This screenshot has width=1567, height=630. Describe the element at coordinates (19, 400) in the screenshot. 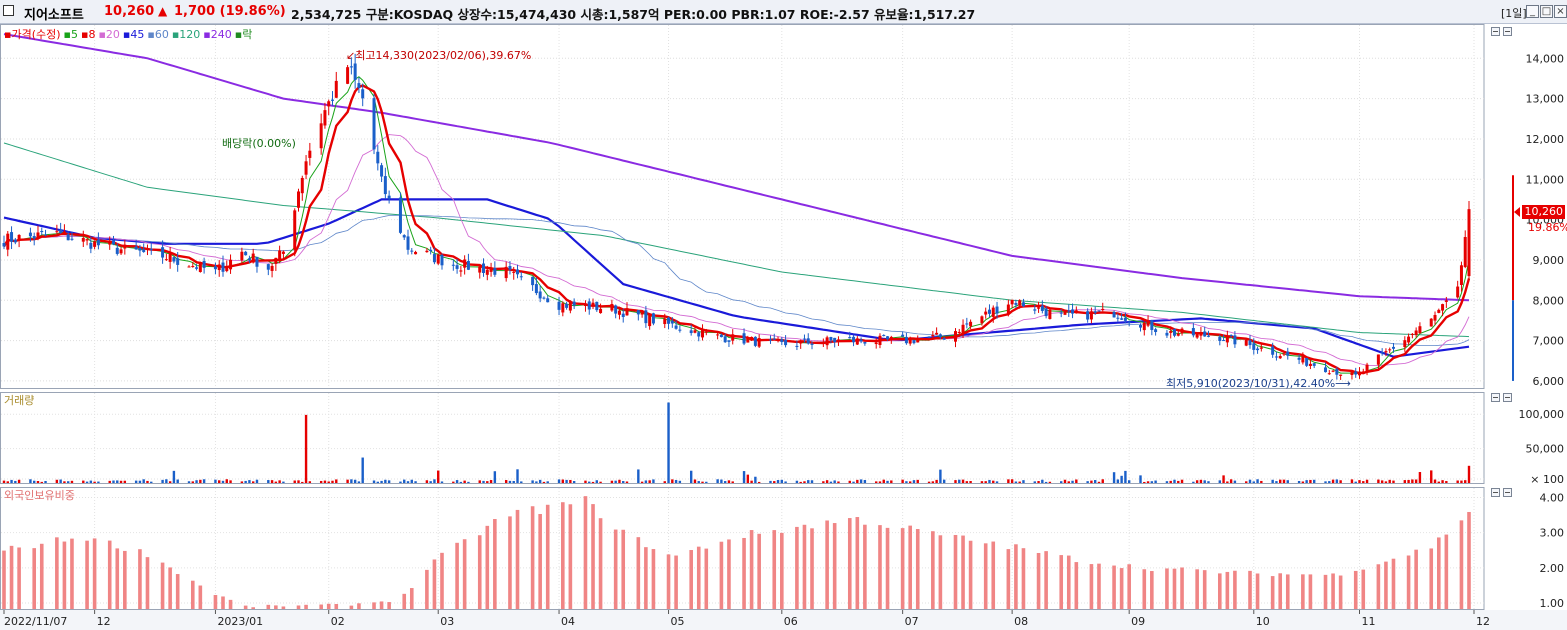

I see `volume-legend-label: 거래량` at that location.